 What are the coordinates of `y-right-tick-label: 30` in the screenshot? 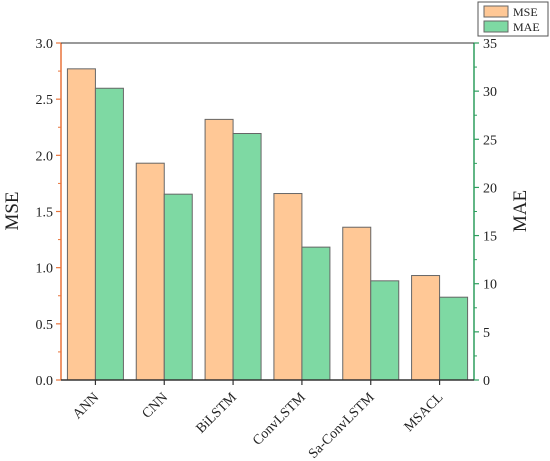 It's located at (490, 92).